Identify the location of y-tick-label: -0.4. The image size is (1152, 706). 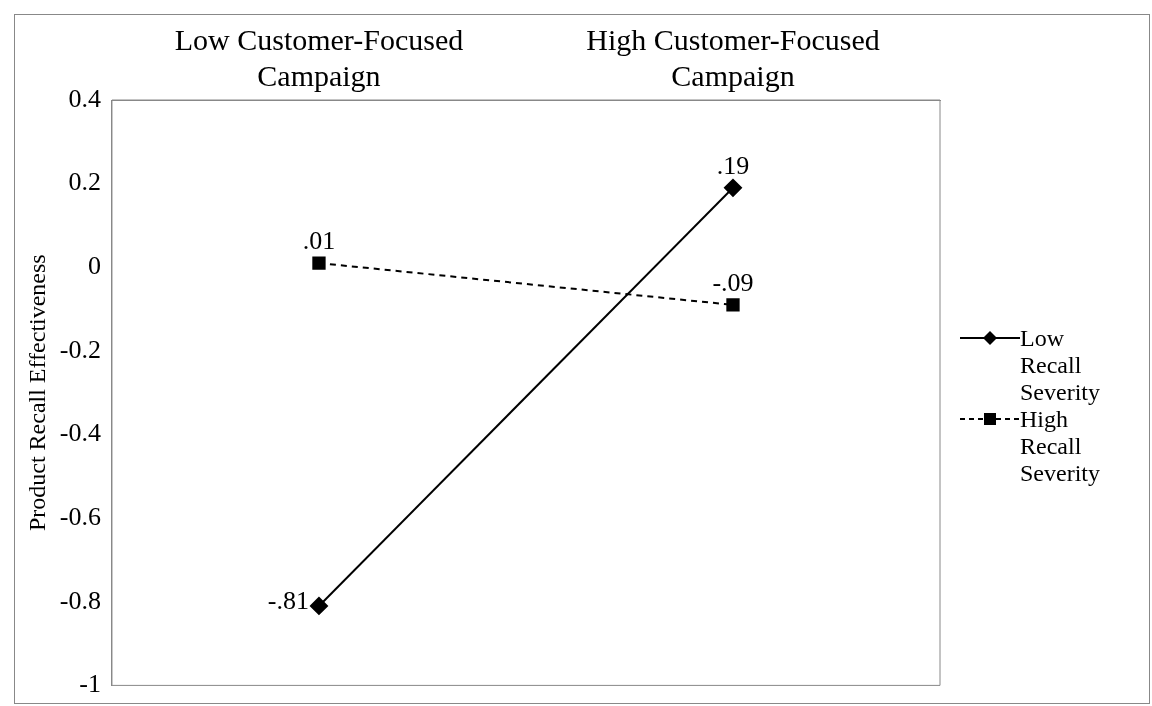
(80, 433).